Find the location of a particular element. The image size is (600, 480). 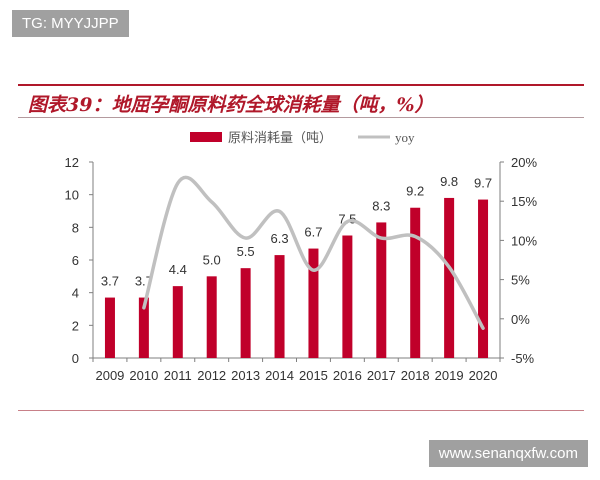

right-tick-label: 15% is located at coordinates (524, 201).